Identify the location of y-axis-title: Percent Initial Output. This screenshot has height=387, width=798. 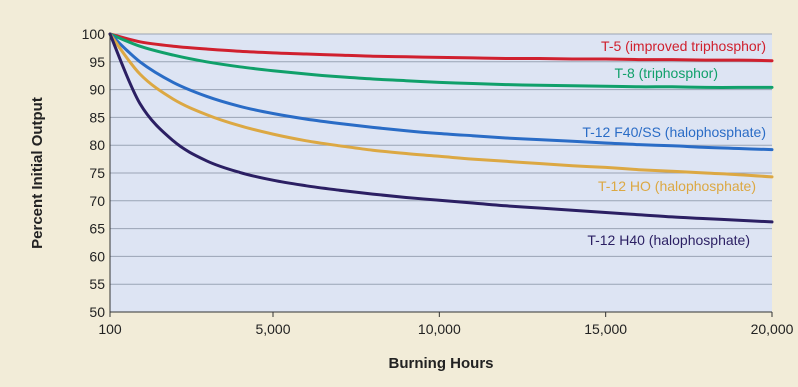
(37, 173).